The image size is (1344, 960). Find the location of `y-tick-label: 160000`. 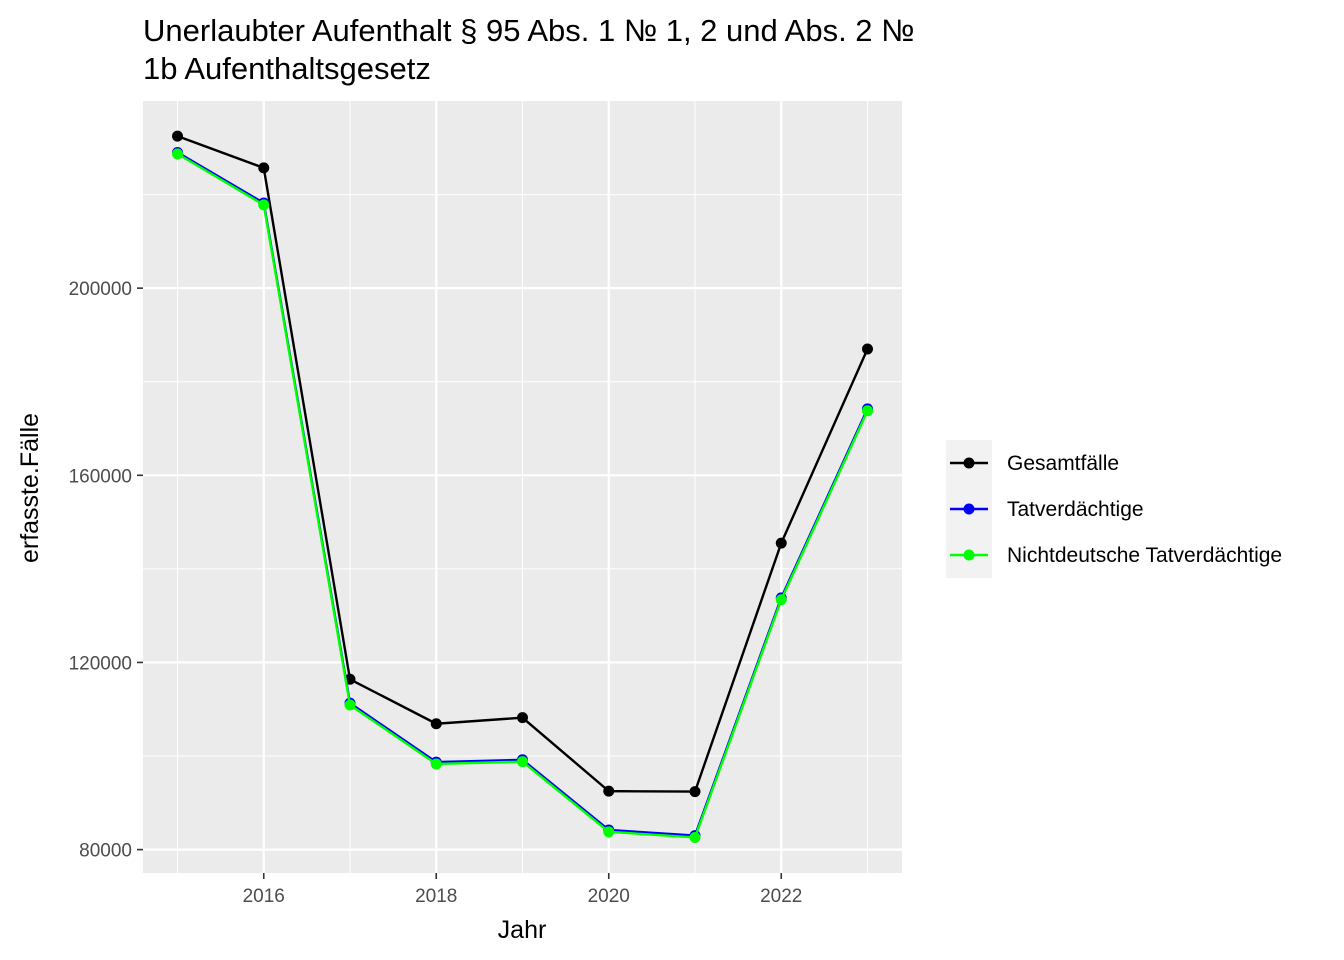

y-tick-label: 160000 is located at coordinates (100, 476).